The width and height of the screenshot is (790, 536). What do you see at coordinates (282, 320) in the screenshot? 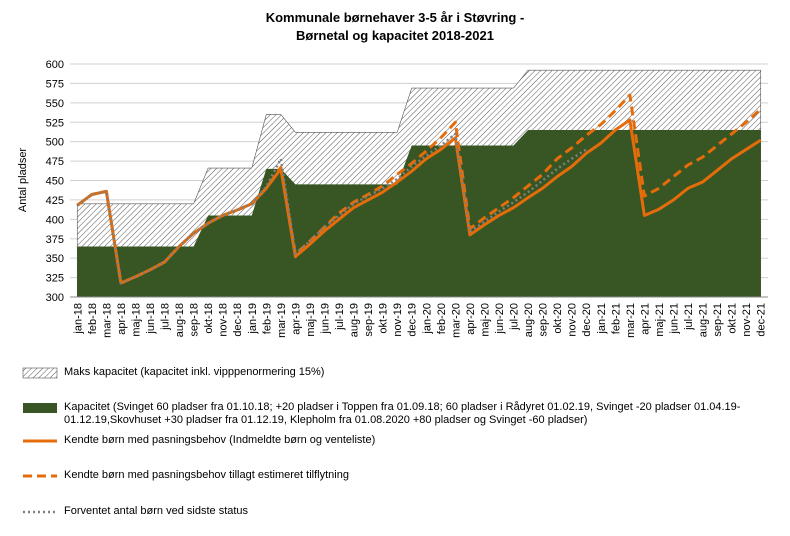
I see `x-tick-label: mar-19` at bounding box center [282, 320].